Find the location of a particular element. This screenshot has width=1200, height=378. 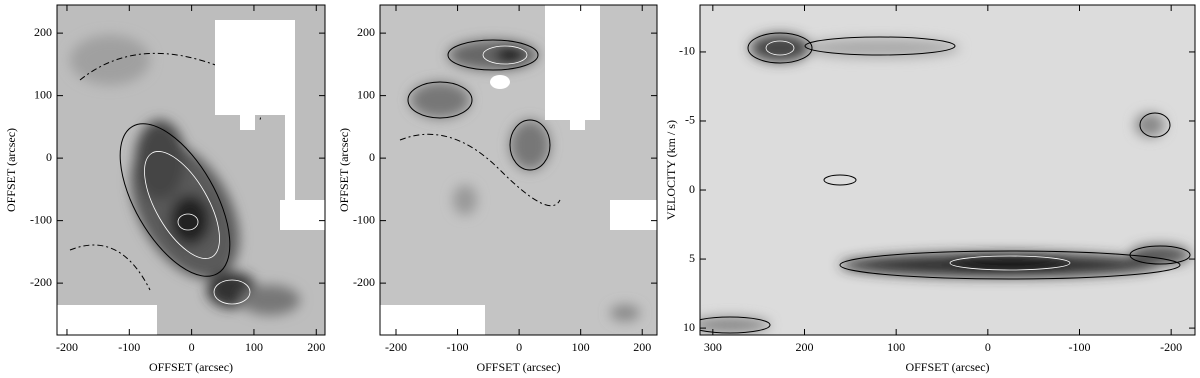

x-tick-label: 300 is located at coordinates (713, 347).